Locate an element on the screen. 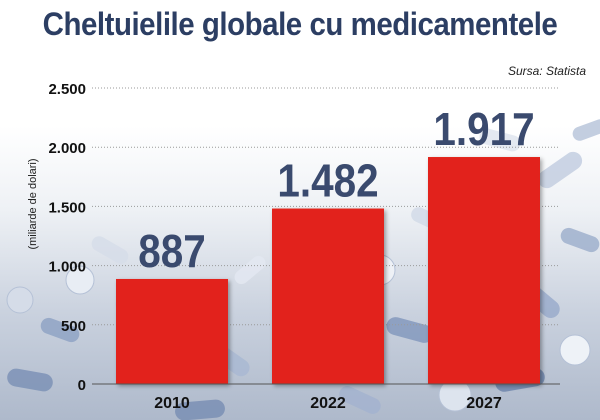  data-label: 887 is located at coordinates (172, 252).